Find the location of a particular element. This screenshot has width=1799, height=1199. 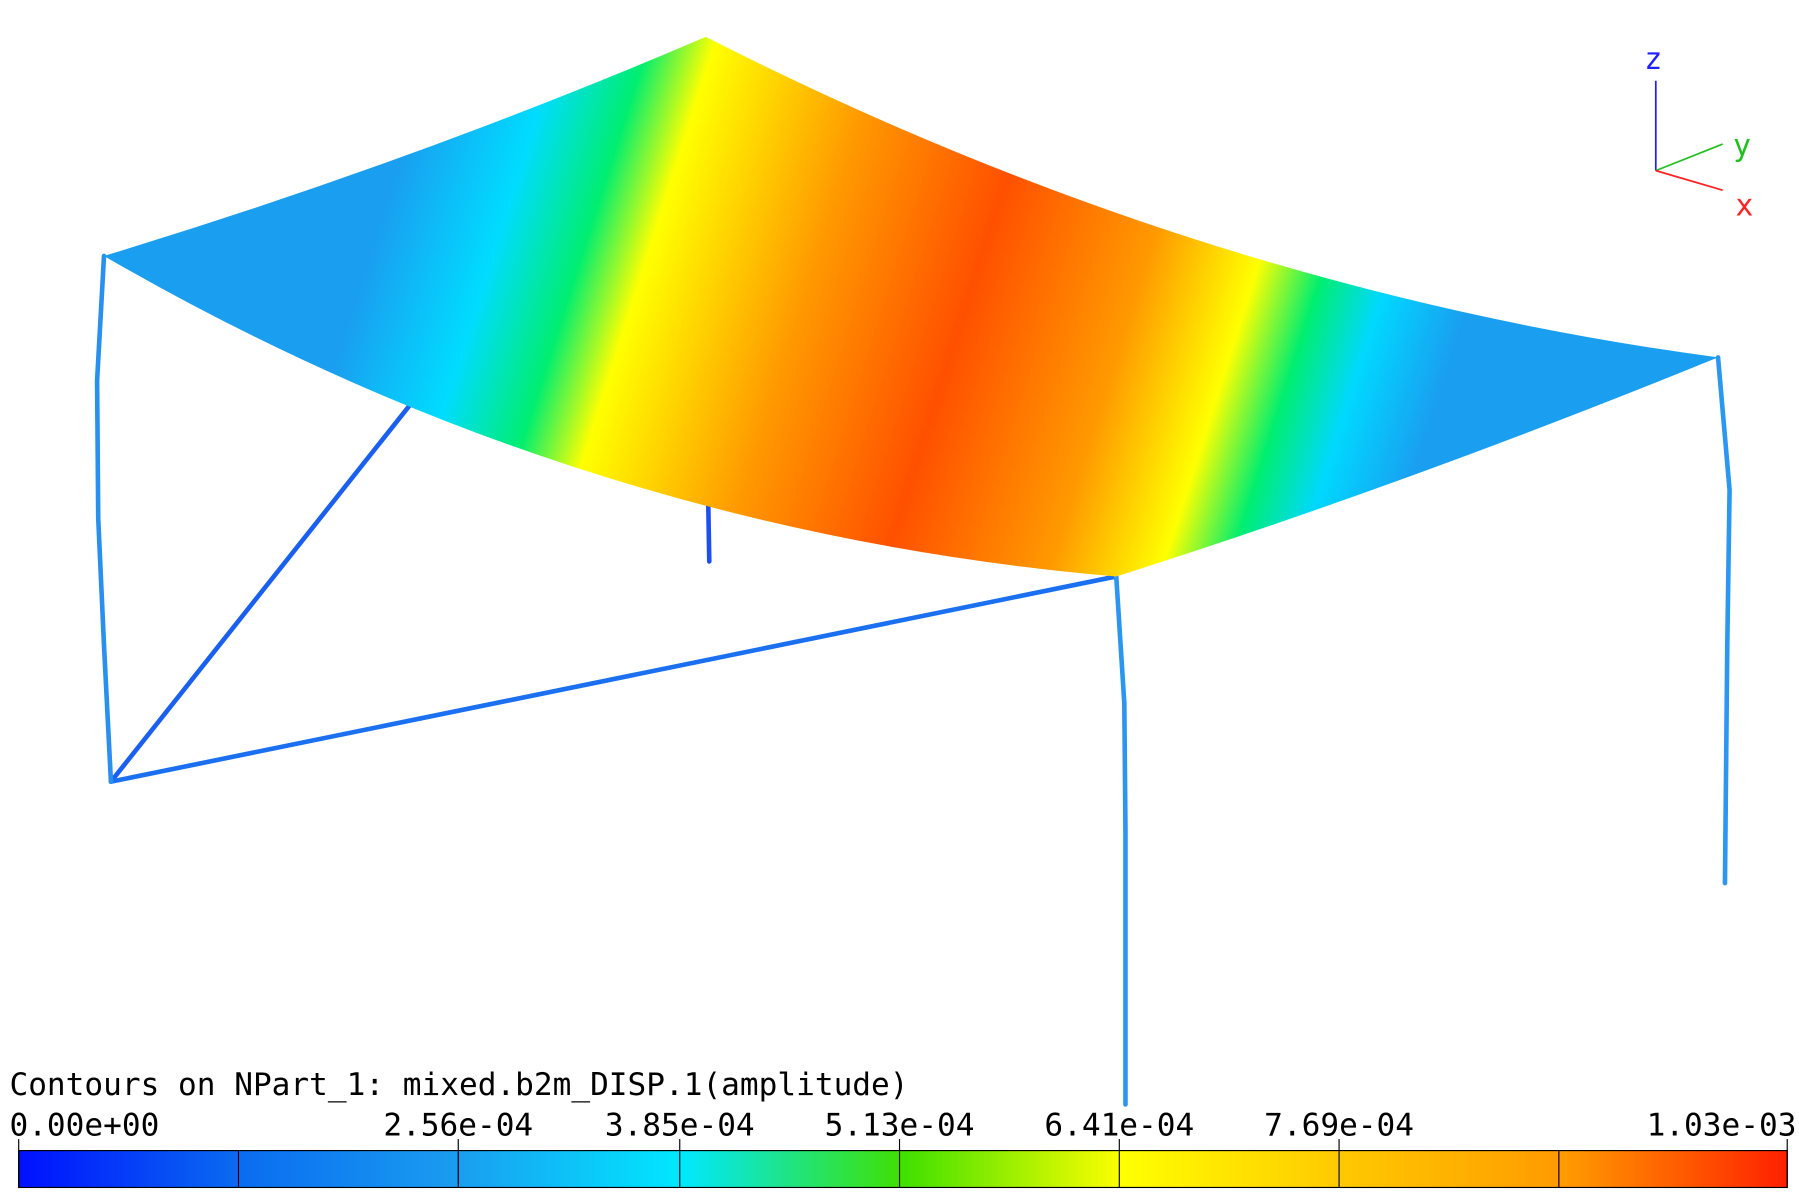

colorbar-tick-label: 6.41e-04 is located at coordinates (1119, 1126).